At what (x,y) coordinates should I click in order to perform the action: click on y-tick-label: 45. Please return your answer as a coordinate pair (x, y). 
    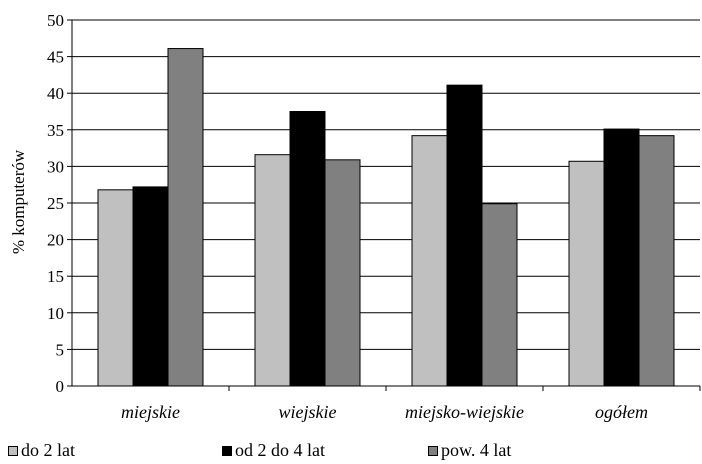
    Looking at the image, I should click on (55, 57).